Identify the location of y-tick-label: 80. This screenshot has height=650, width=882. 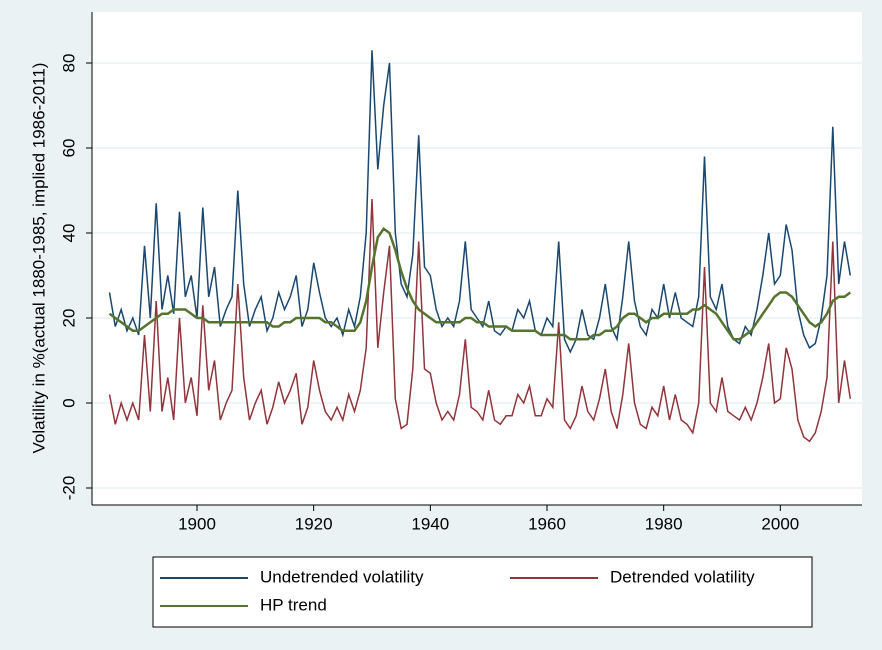
(68, 63).